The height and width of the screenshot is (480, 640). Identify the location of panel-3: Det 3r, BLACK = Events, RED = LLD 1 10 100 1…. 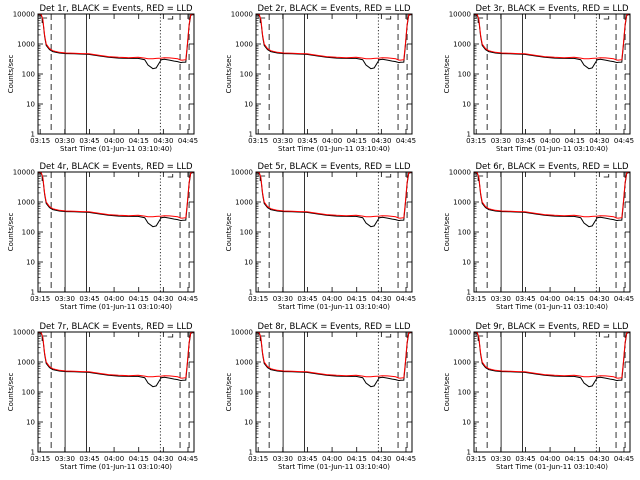
(538, 78).